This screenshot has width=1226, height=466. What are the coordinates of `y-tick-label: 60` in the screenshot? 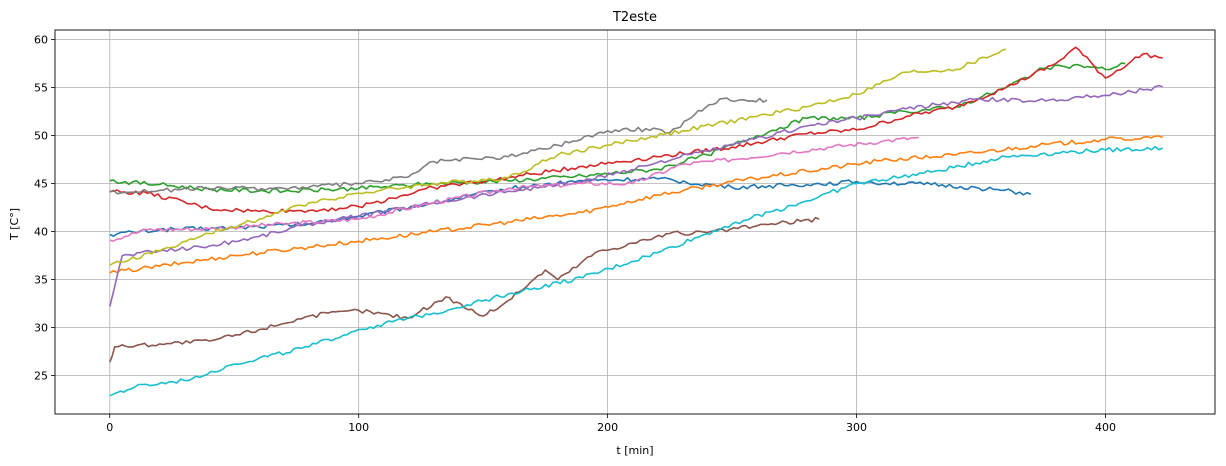 It's located at (41, 40).